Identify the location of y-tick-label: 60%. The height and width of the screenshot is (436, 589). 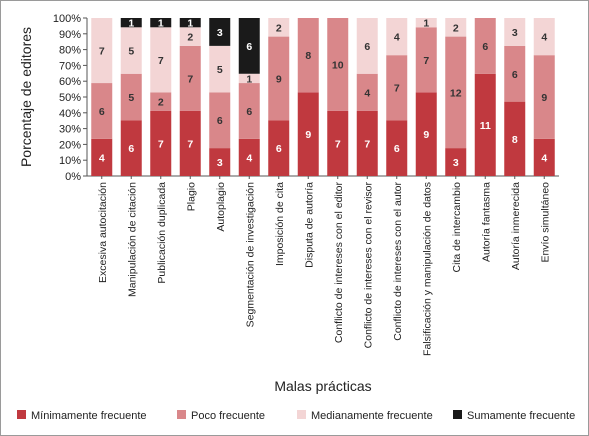
(70, 82).